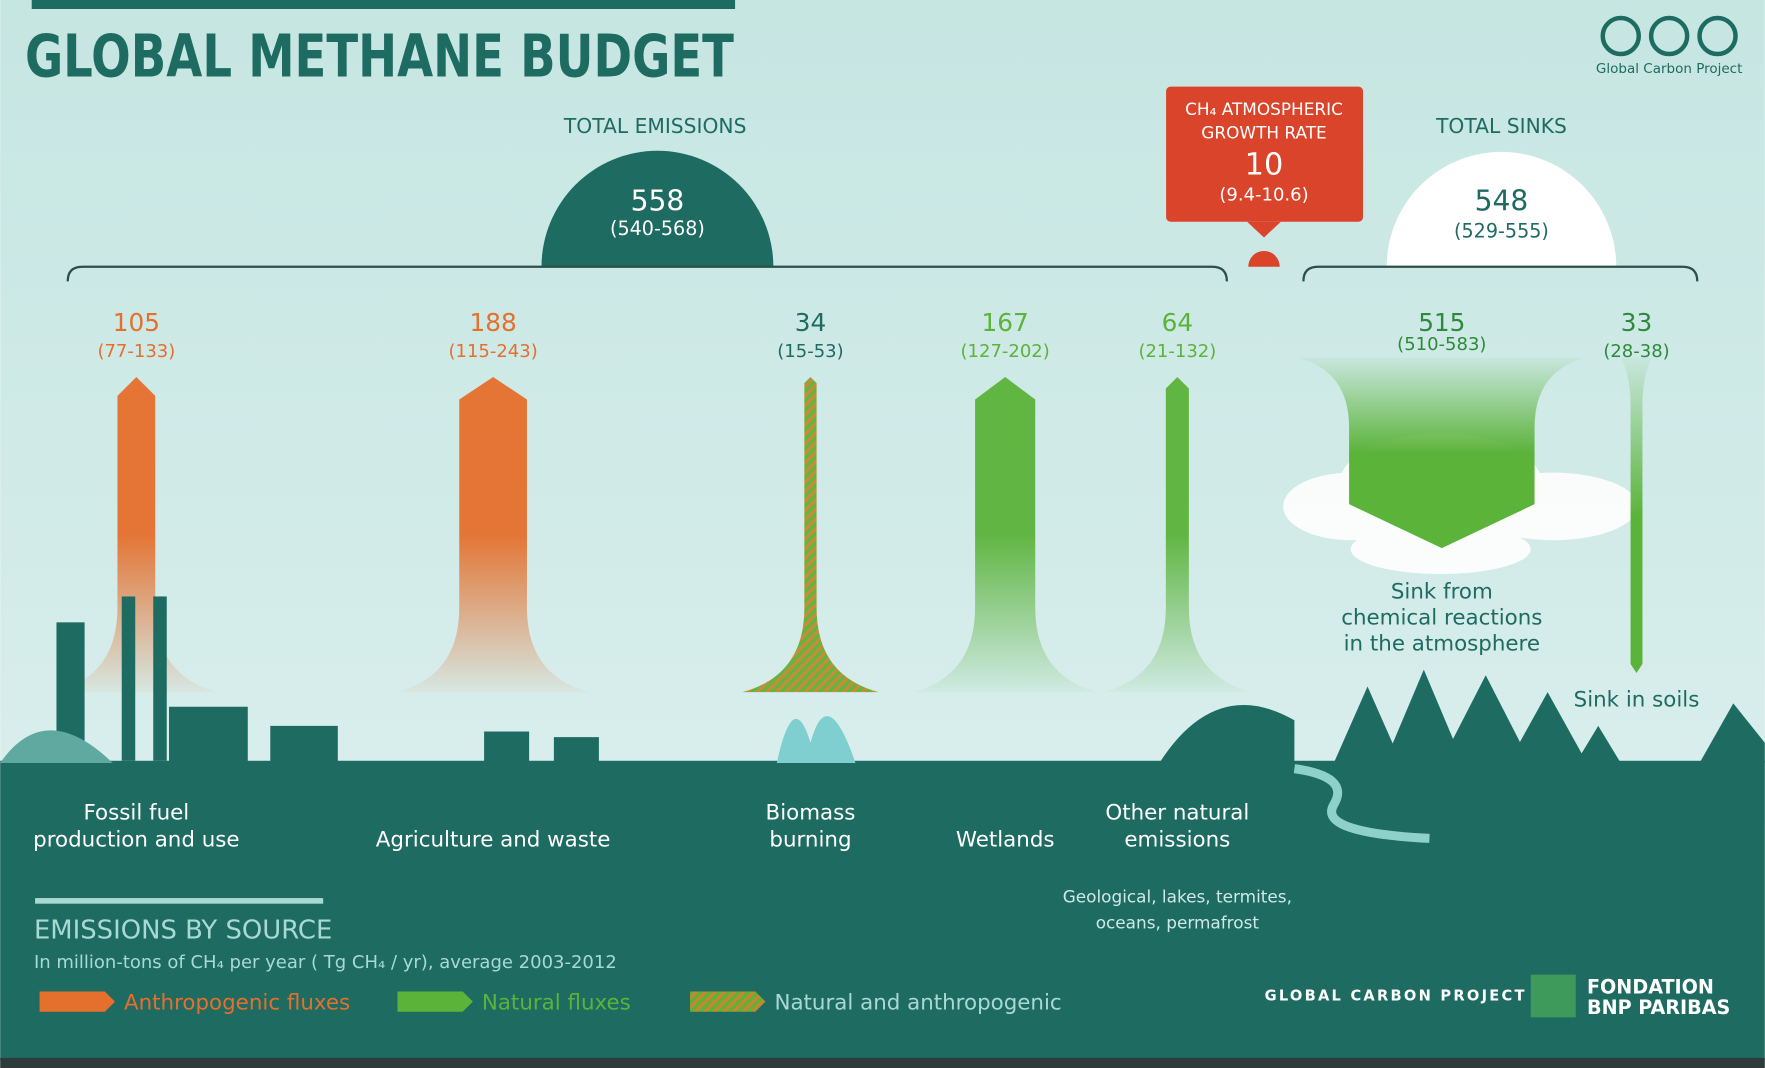 The width and height of the screenshot is (1765, 1068). Describe the element at coordinates (1005, 351) in the screenshot. I see `source-range: (127-202)` at that location.